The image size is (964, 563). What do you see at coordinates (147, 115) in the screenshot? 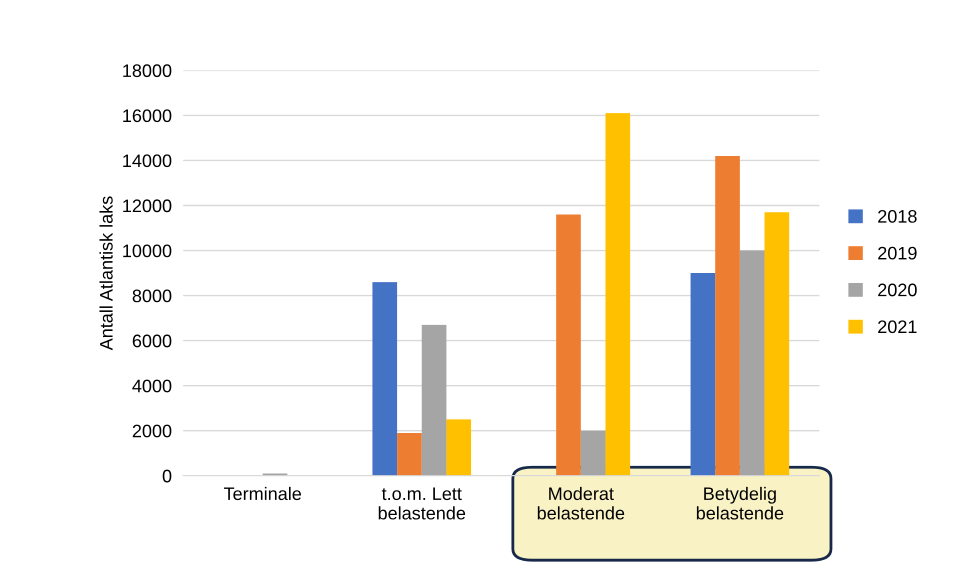
I see `y-tick-label: 16000` at bounding box center [147, 115].